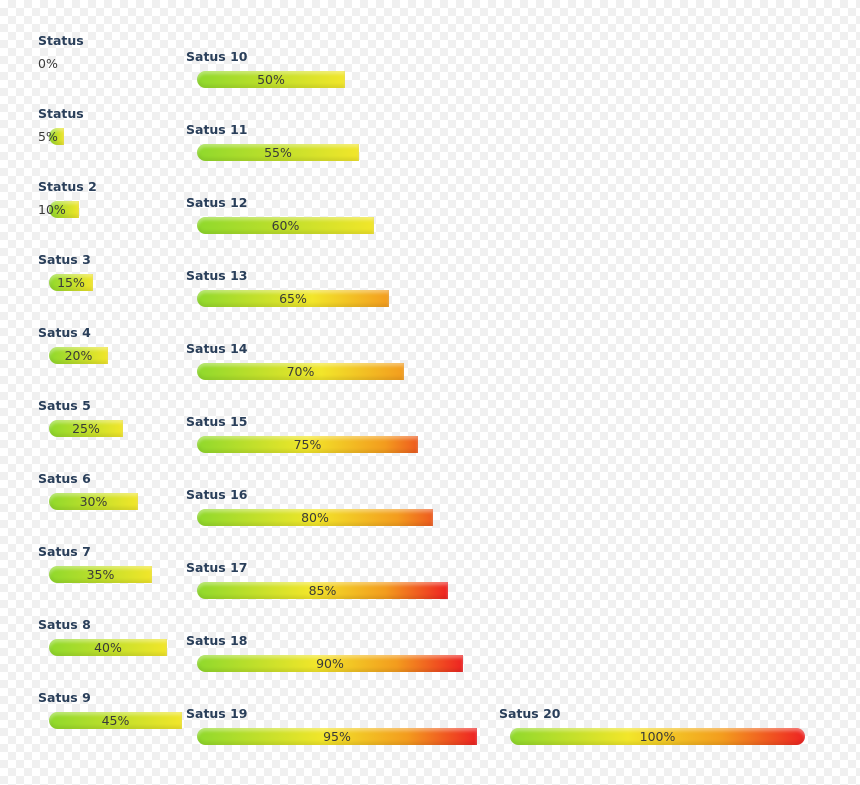 This screenshot has width=860, height=785. What do you see at coordinates (217, 713) in the screenshot?
I see `status-label: Satus 19` at bounding box center [217, 713].